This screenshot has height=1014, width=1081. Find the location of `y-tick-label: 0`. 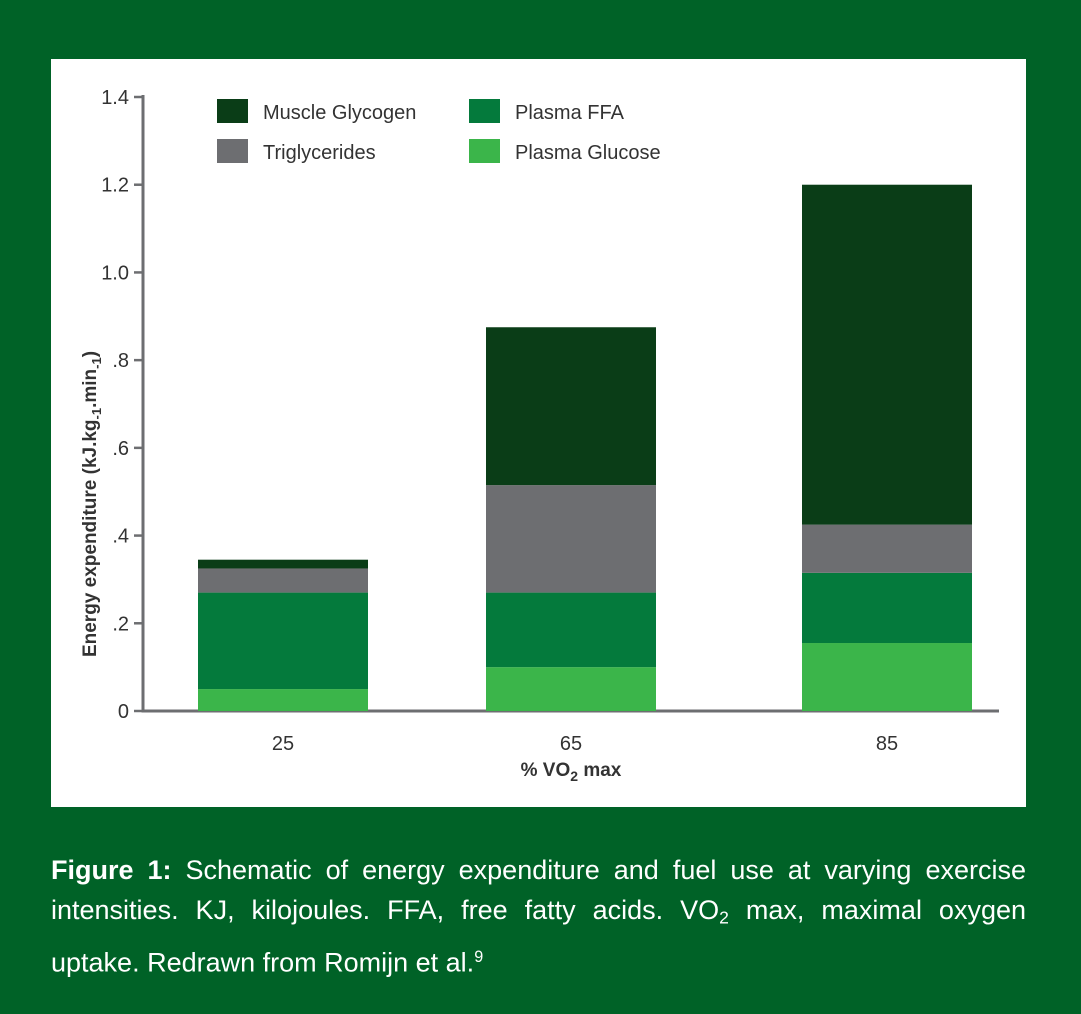

y-tick-label: 0 is located at coordinates (123, 712).